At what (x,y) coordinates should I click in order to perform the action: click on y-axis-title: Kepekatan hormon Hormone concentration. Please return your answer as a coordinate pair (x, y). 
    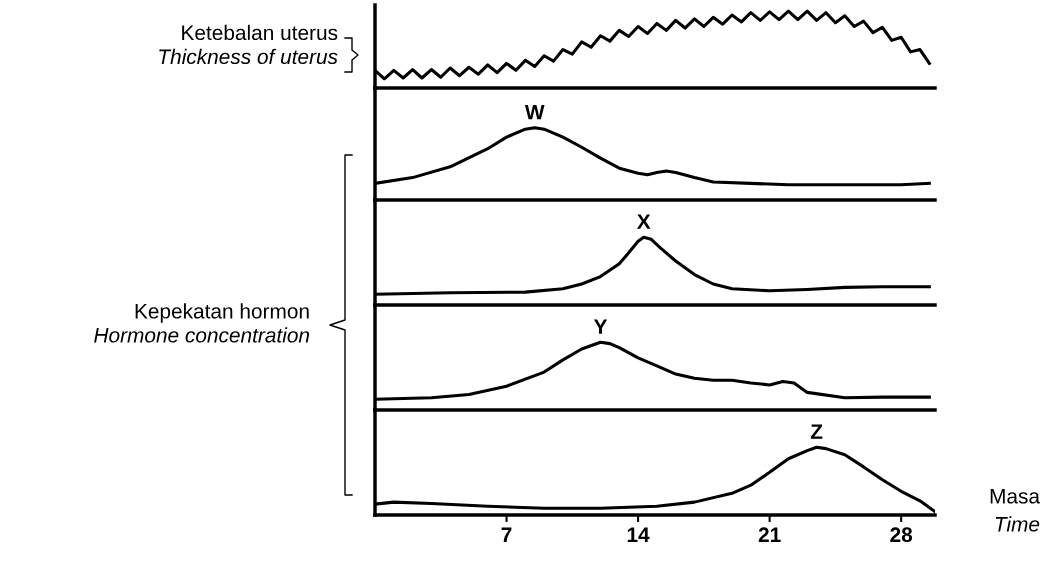
    Looking at the image, I should click on (202, 323).